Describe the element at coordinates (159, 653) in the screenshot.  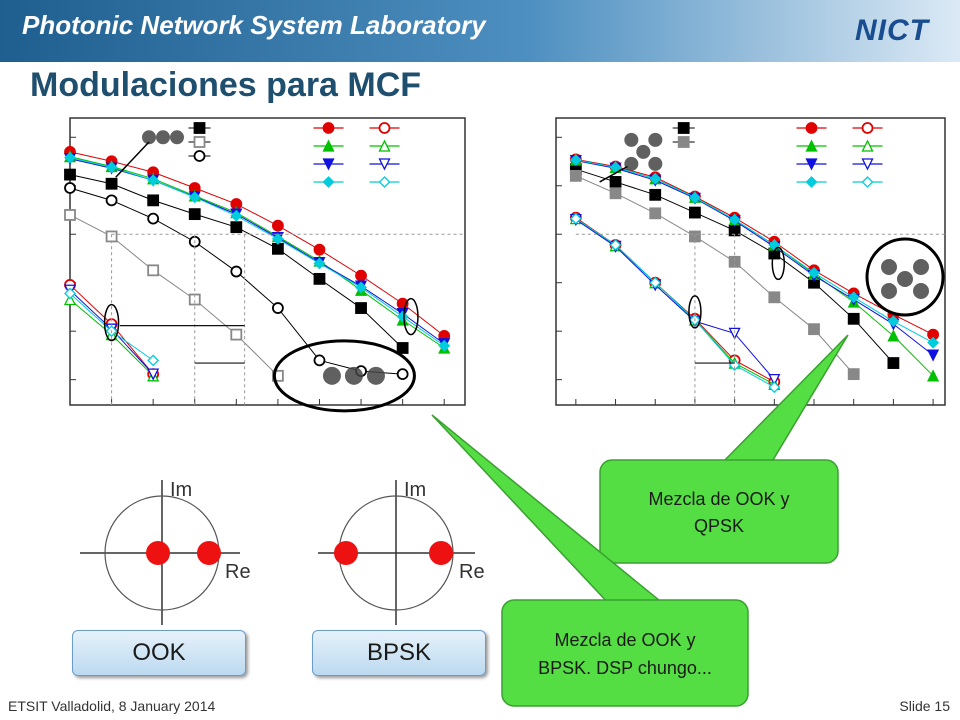
I see `ook-label-box: OOK` at that location.